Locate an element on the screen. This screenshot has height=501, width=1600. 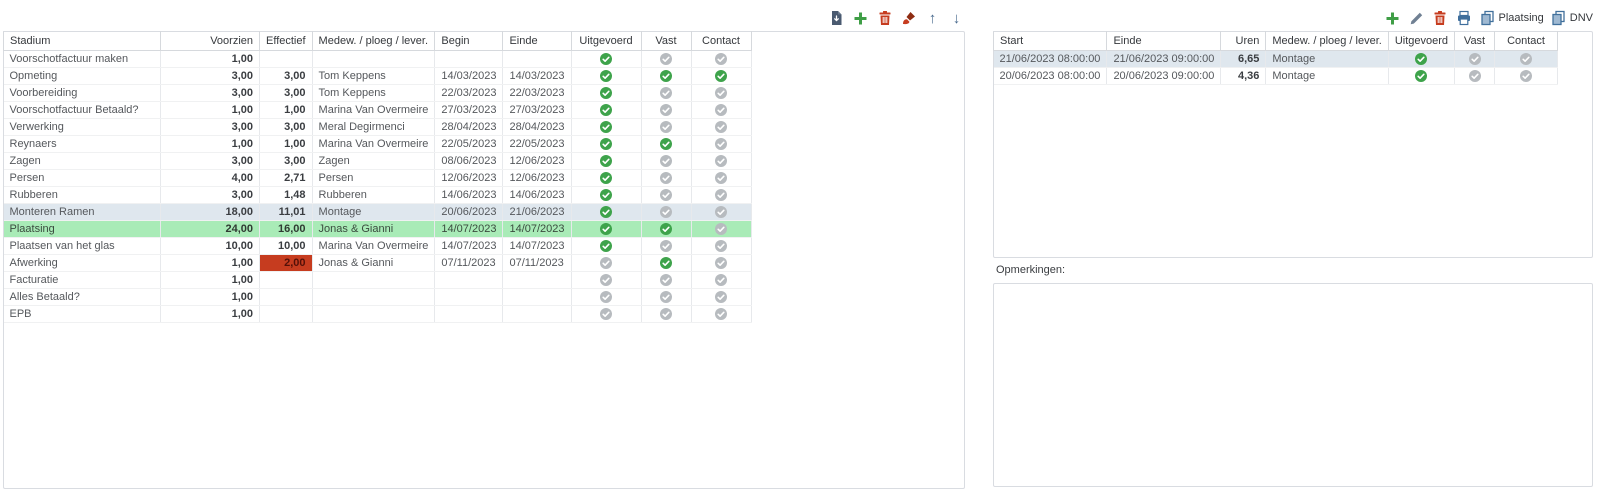
table-row: Zagen 3,00 3,00 Zagen 08/06/2023 12/06/2023 is located at coordinates (377, 161).